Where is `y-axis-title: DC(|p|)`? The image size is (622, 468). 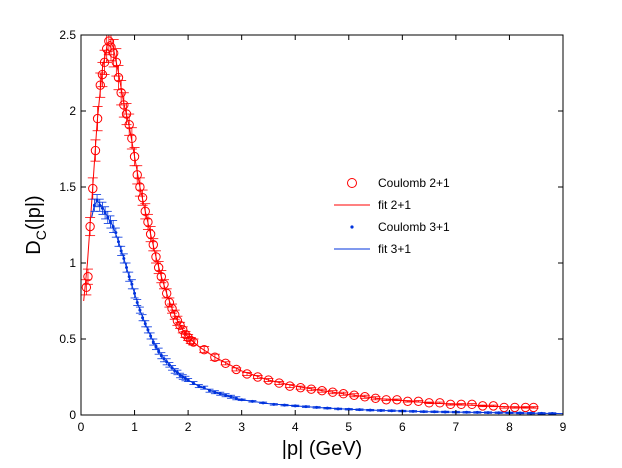
y-axis-title: DC(|p|) is located at coordinates (36, 224).